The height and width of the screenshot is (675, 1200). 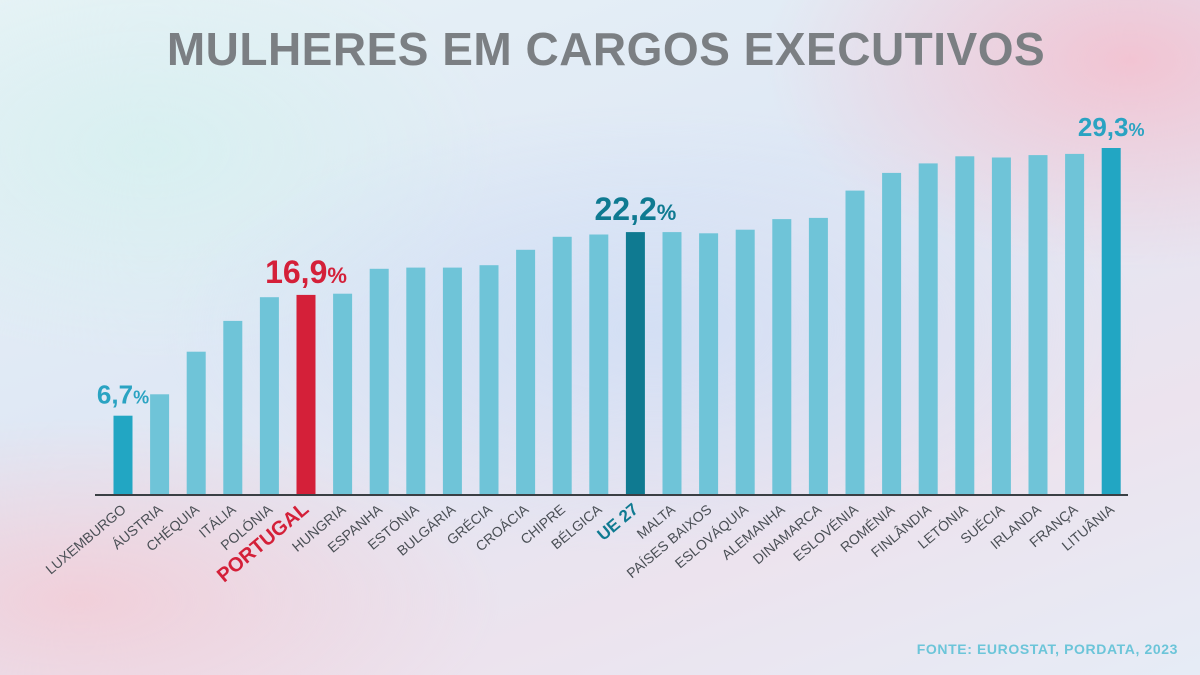 I want to click on bar-letonia, so click(x=965, y=326).